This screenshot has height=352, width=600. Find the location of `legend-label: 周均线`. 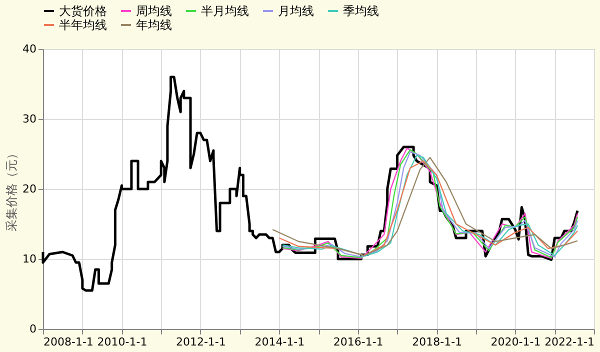

legend-label: 周均线 is located at coordinates (154, 11).